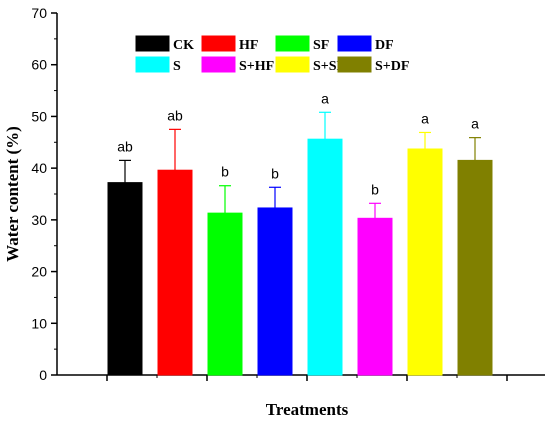 The image size is (550, 421). I want to click on bar-hf, so click(175, 272).